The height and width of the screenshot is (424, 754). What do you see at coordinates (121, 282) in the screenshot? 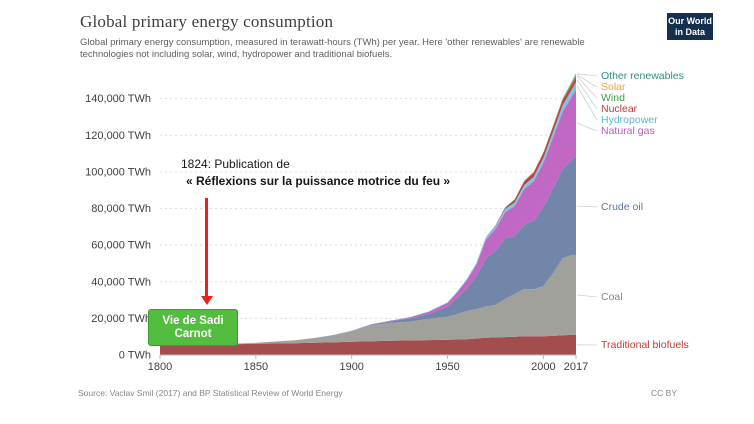
I see `y-axis-tick-label: 40,000 TWh` at bounding box center [121, 282].